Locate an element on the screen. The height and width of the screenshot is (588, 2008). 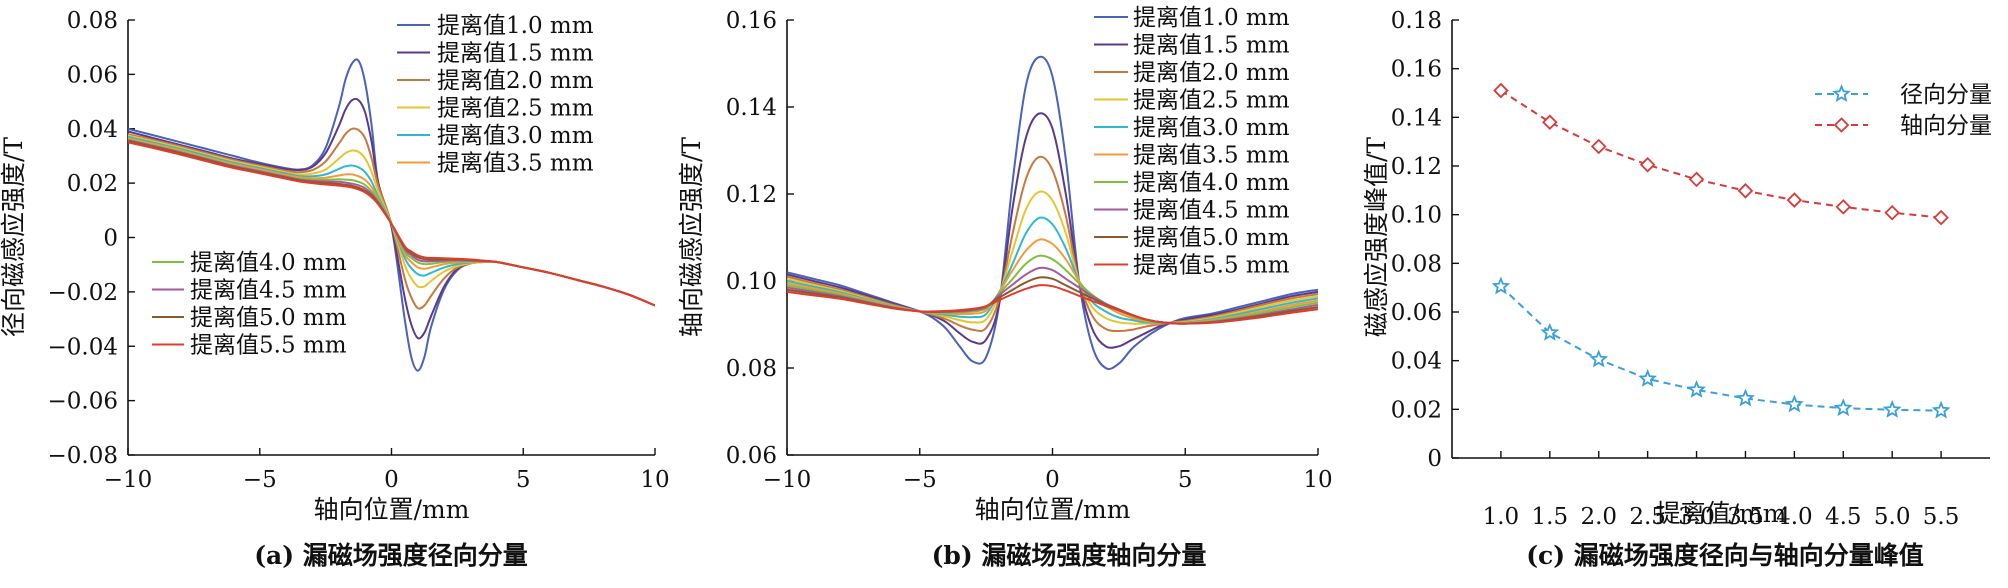
y-axis-label: 径向磁感应强度/T is located at coordinates (14, 237).